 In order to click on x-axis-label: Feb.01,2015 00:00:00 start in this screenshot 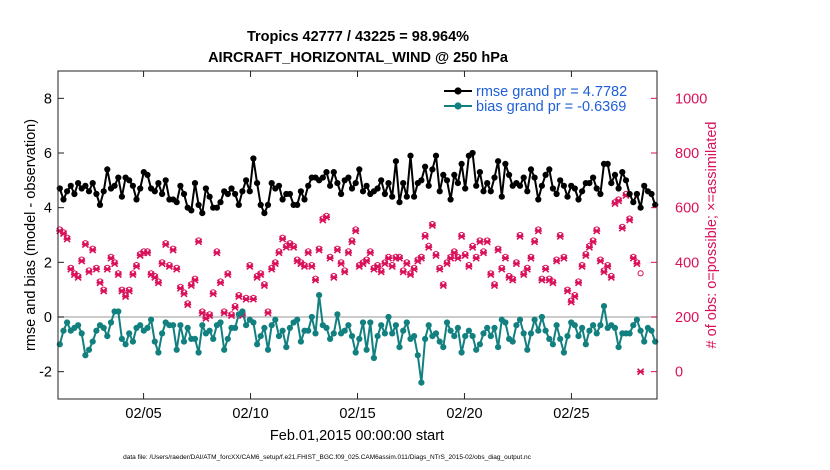, I will do `click(357, 436)`.